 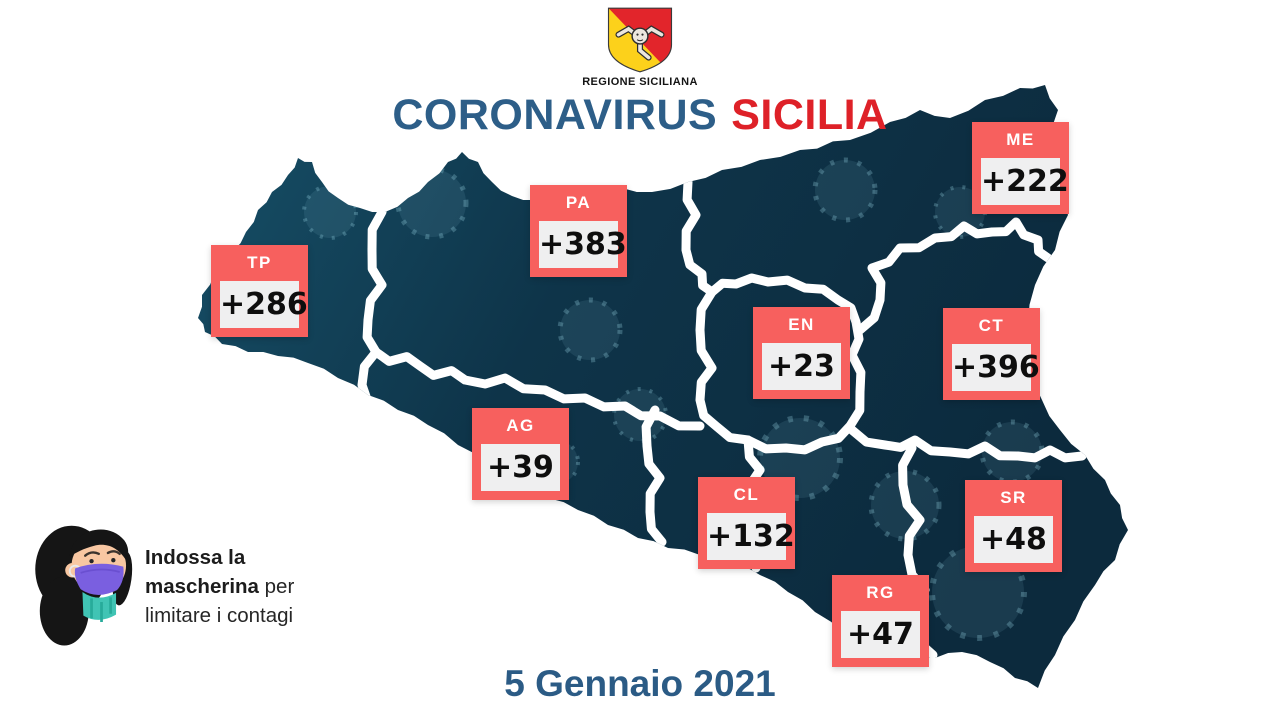 I want to click on page-title: CORONAVIRUS SICILIA, so click(x=640, y=115).